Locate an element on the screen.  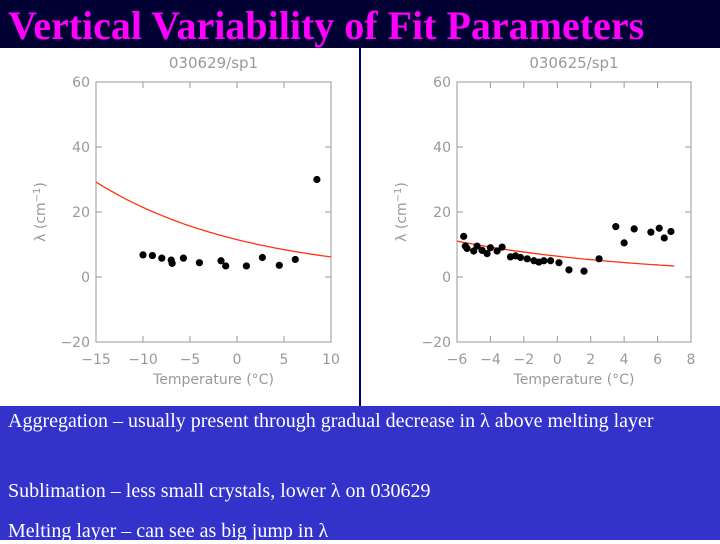
x-tick-label: −2 is located at coordinates (524, 360).